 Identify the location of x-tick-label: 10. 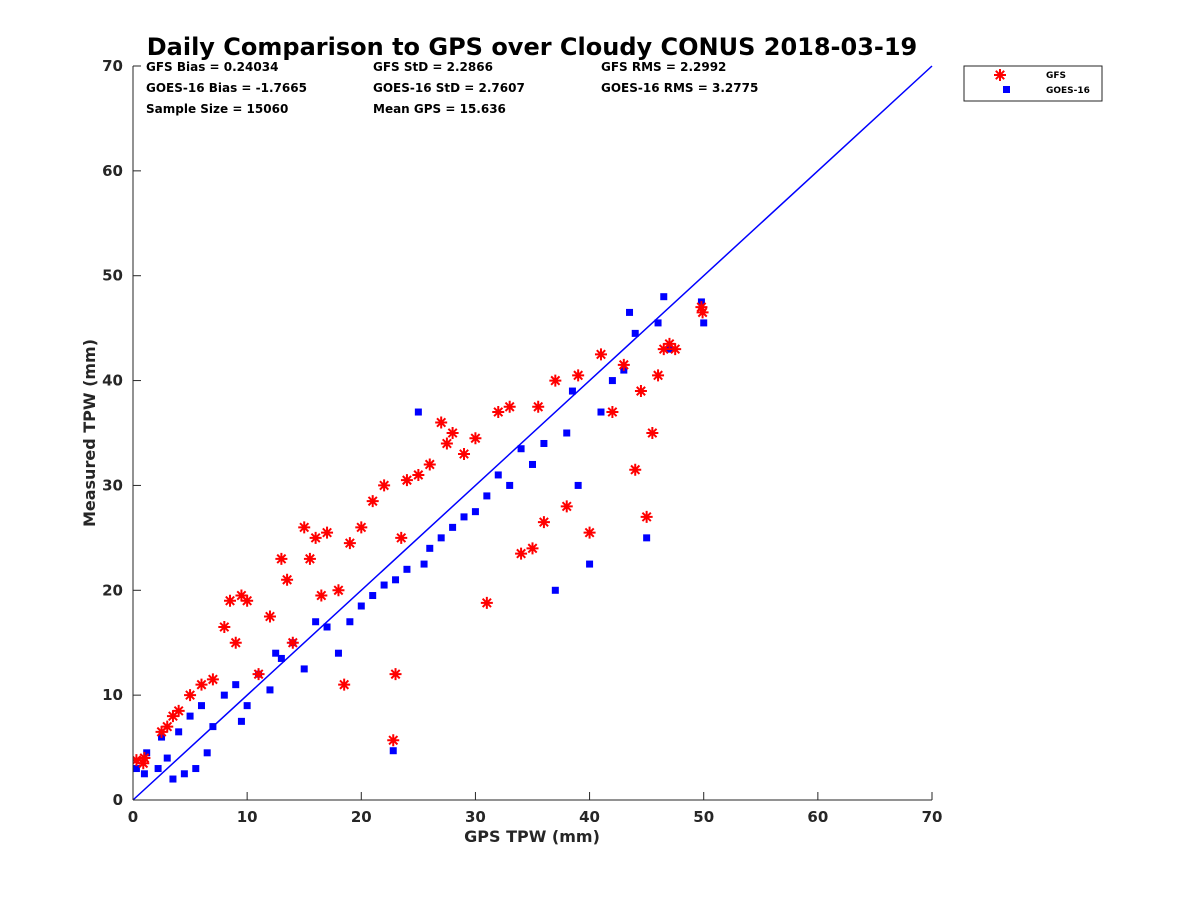
(247, 817).